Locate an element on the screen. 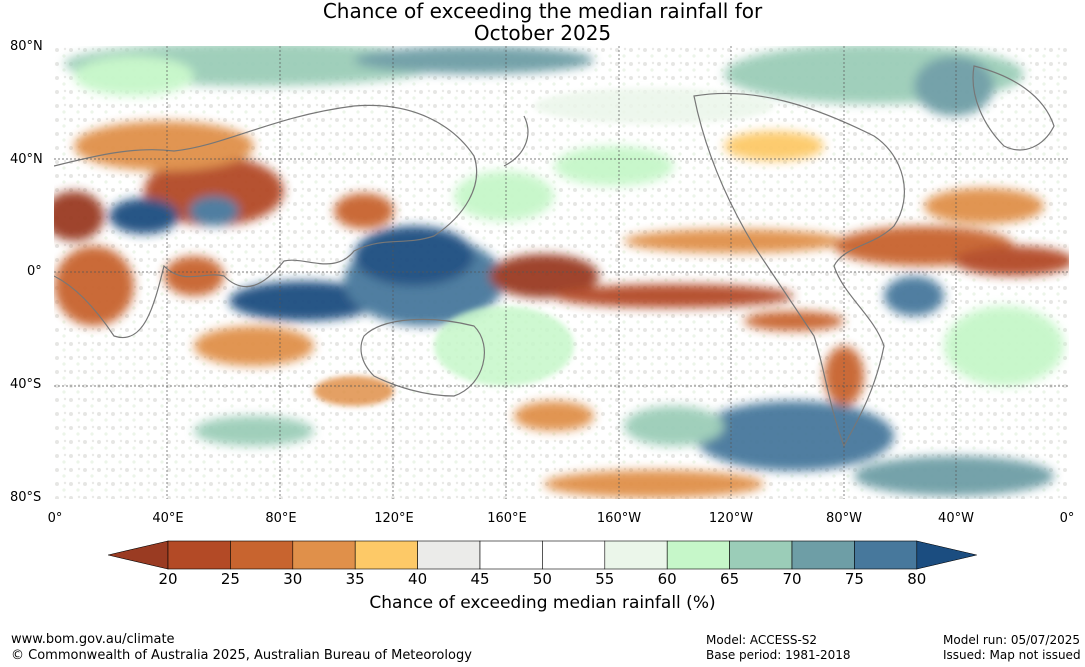 This screenshot has height=667, width=1085. colorbar is located at coordinates (542, 557).